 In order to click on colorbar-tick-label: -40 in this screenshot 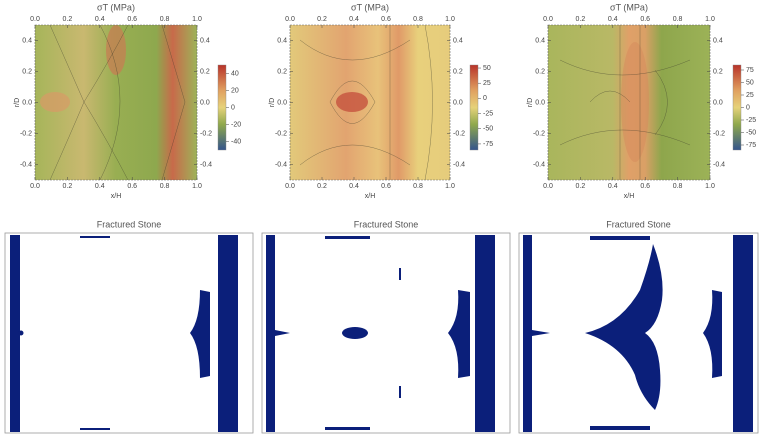, I will do `click(236, 141)`.